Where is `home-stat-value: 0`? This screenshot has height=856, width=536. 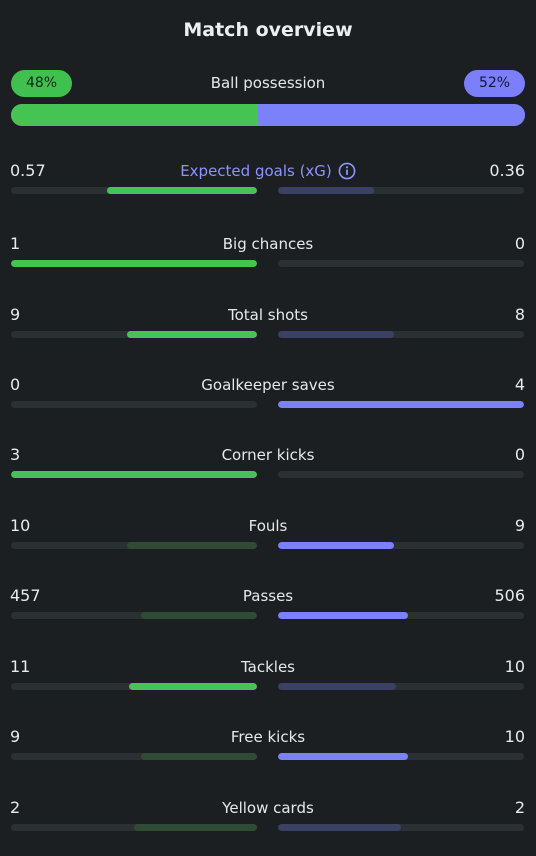
home-stat-value: 0 is located at coordinates (15, 384).